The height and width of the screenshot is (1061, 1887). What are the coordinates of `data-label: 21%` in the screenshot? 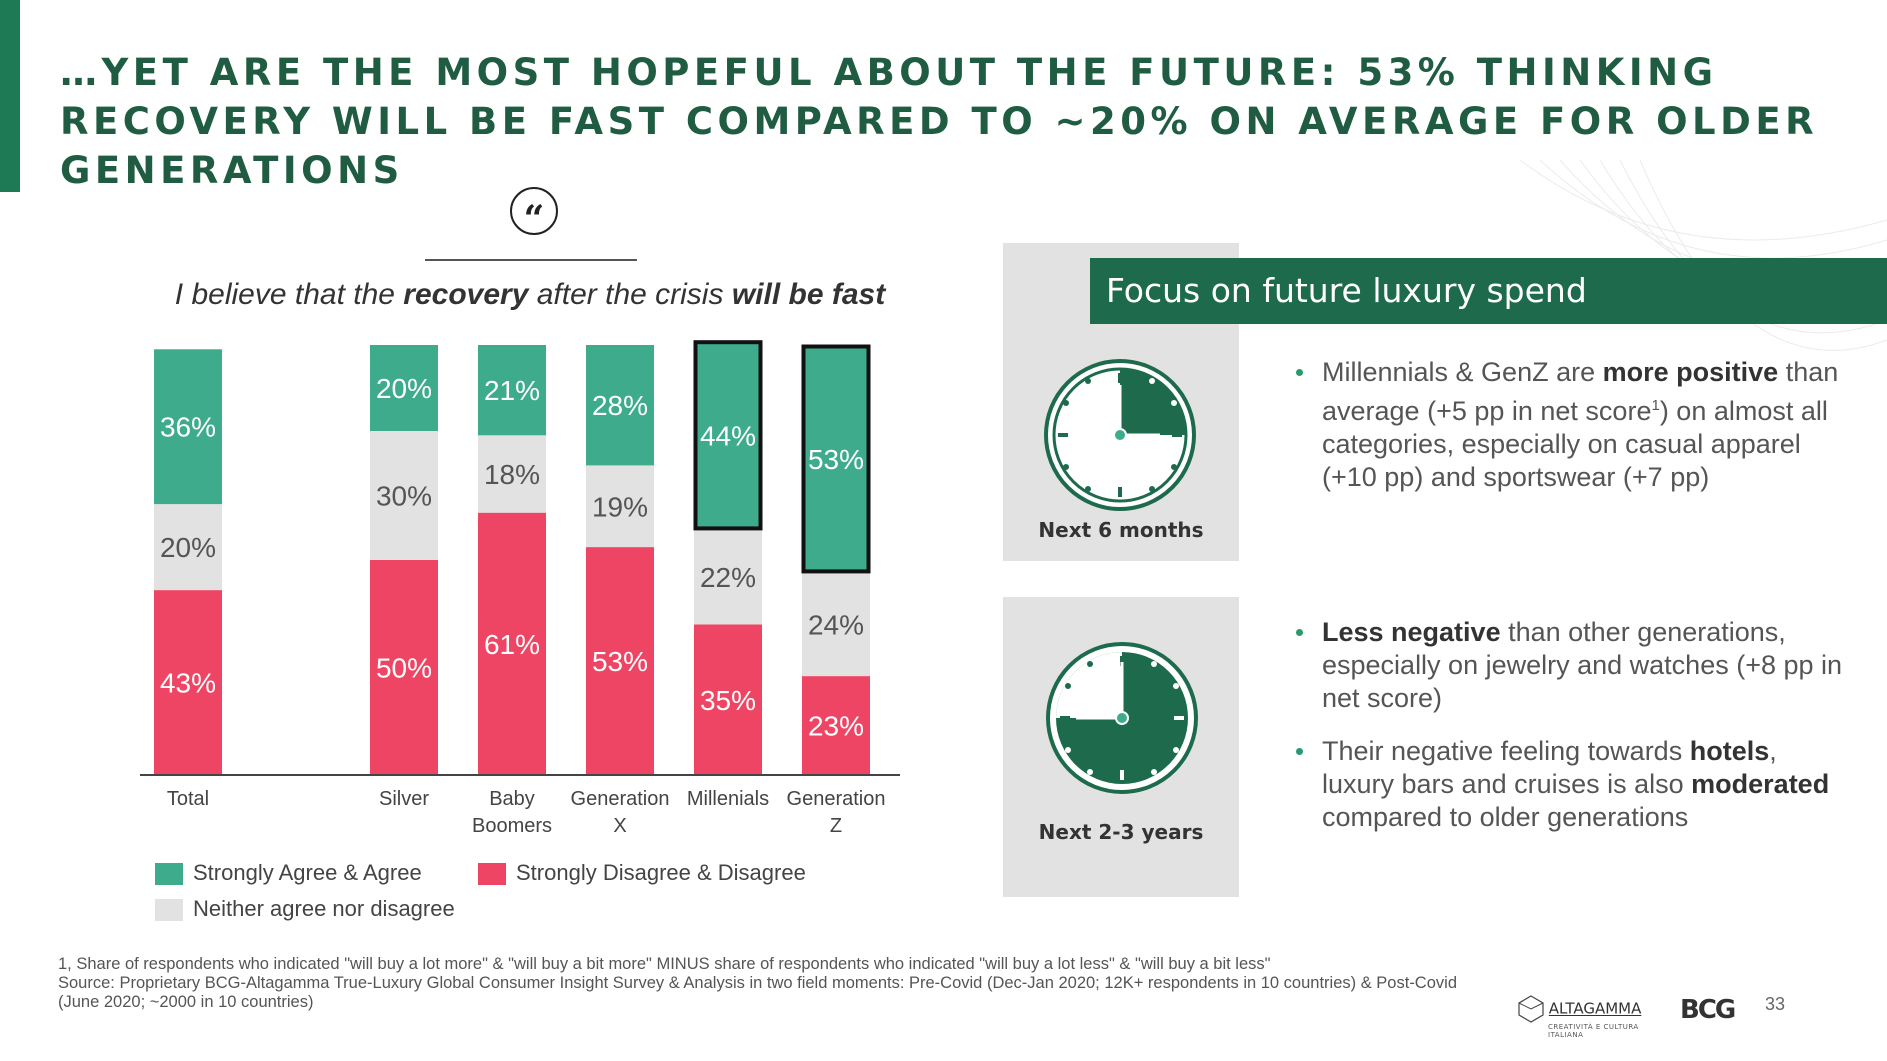 It's located at (512, 390).